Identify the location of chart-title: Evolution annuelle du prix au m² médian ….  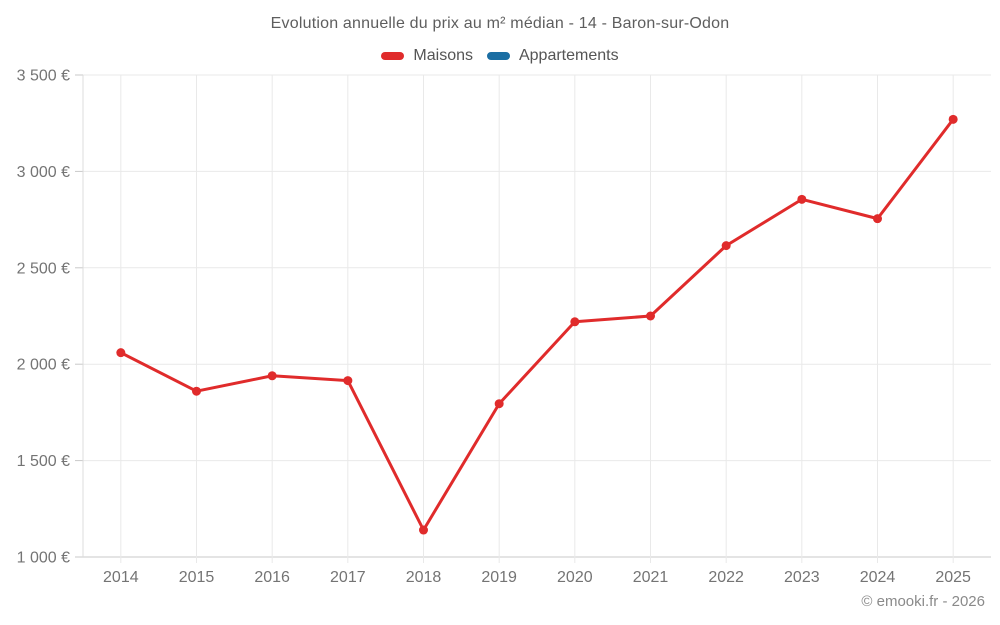
(500, 23).